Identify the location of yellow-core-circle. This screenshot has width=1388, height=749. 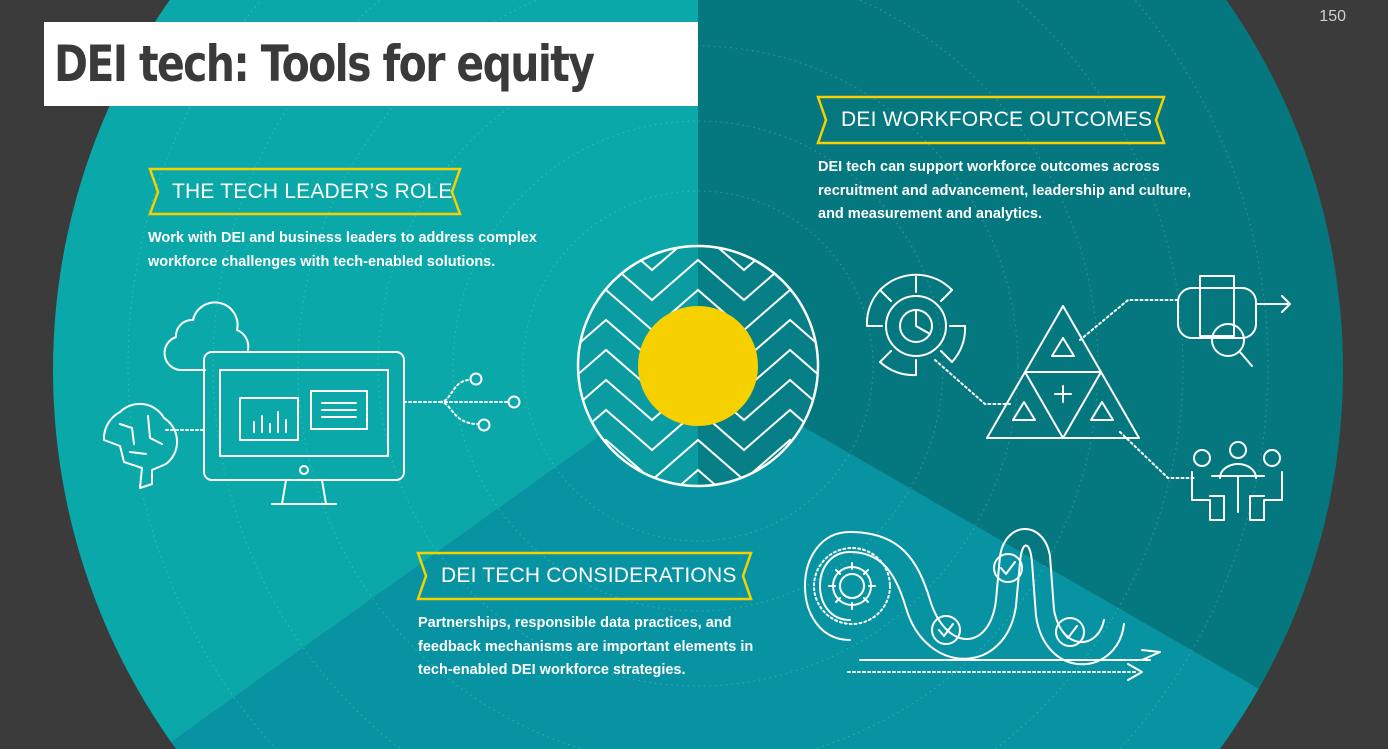
(698, 366).